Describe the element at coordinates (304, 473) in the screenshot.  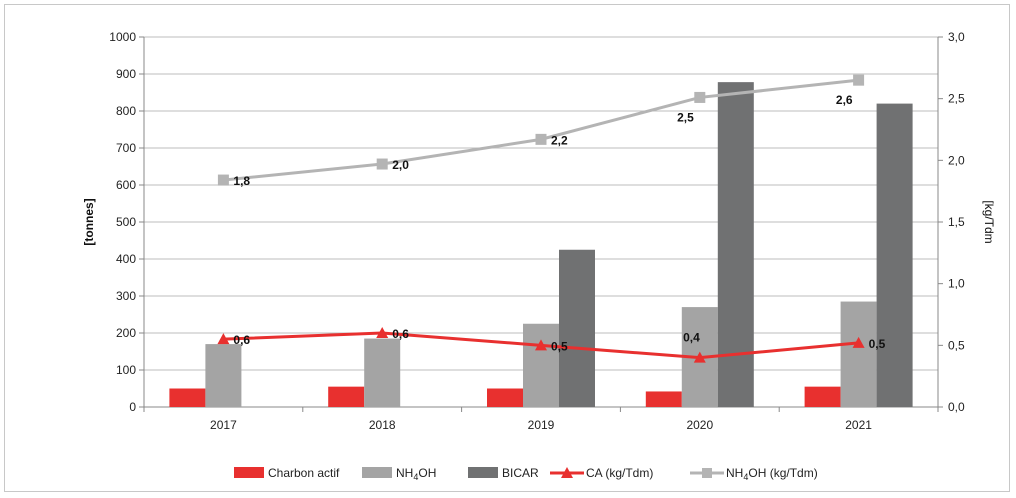
I see `legend-label: Charbon actif` at that location.